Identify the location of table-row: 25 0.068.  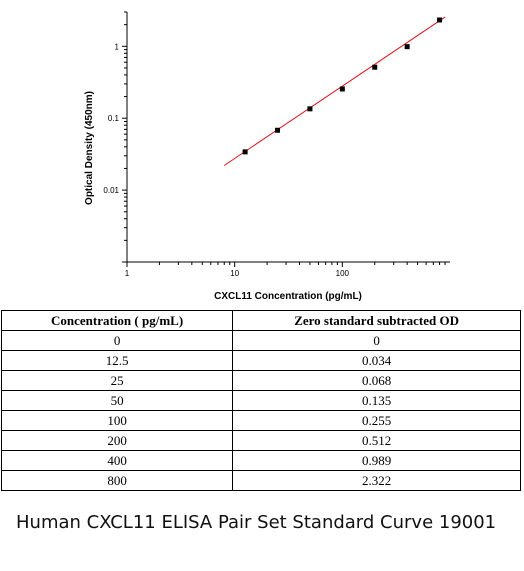
(260, 380).